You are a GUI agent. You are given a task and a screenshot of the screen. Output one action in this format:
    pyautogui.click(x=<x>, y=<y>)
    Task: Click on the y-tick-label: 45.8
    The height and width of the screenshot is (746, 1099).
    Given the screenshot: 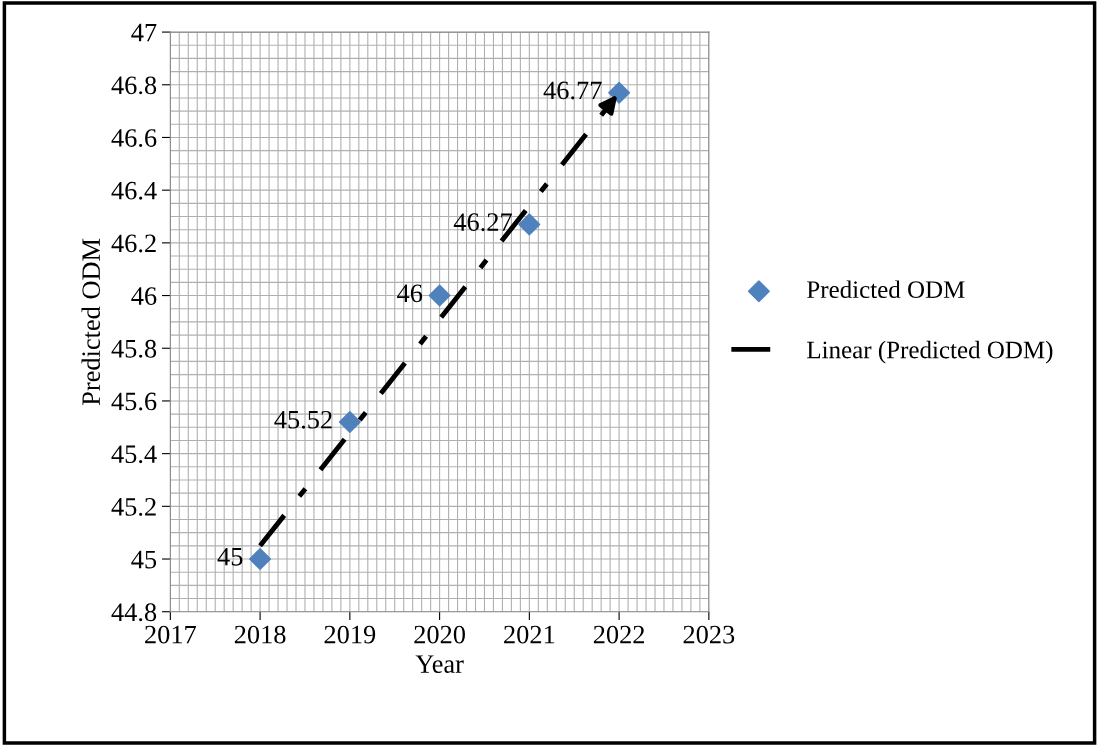 What is the action you would take?
    pyautogui.click(x=134, y=348)
    